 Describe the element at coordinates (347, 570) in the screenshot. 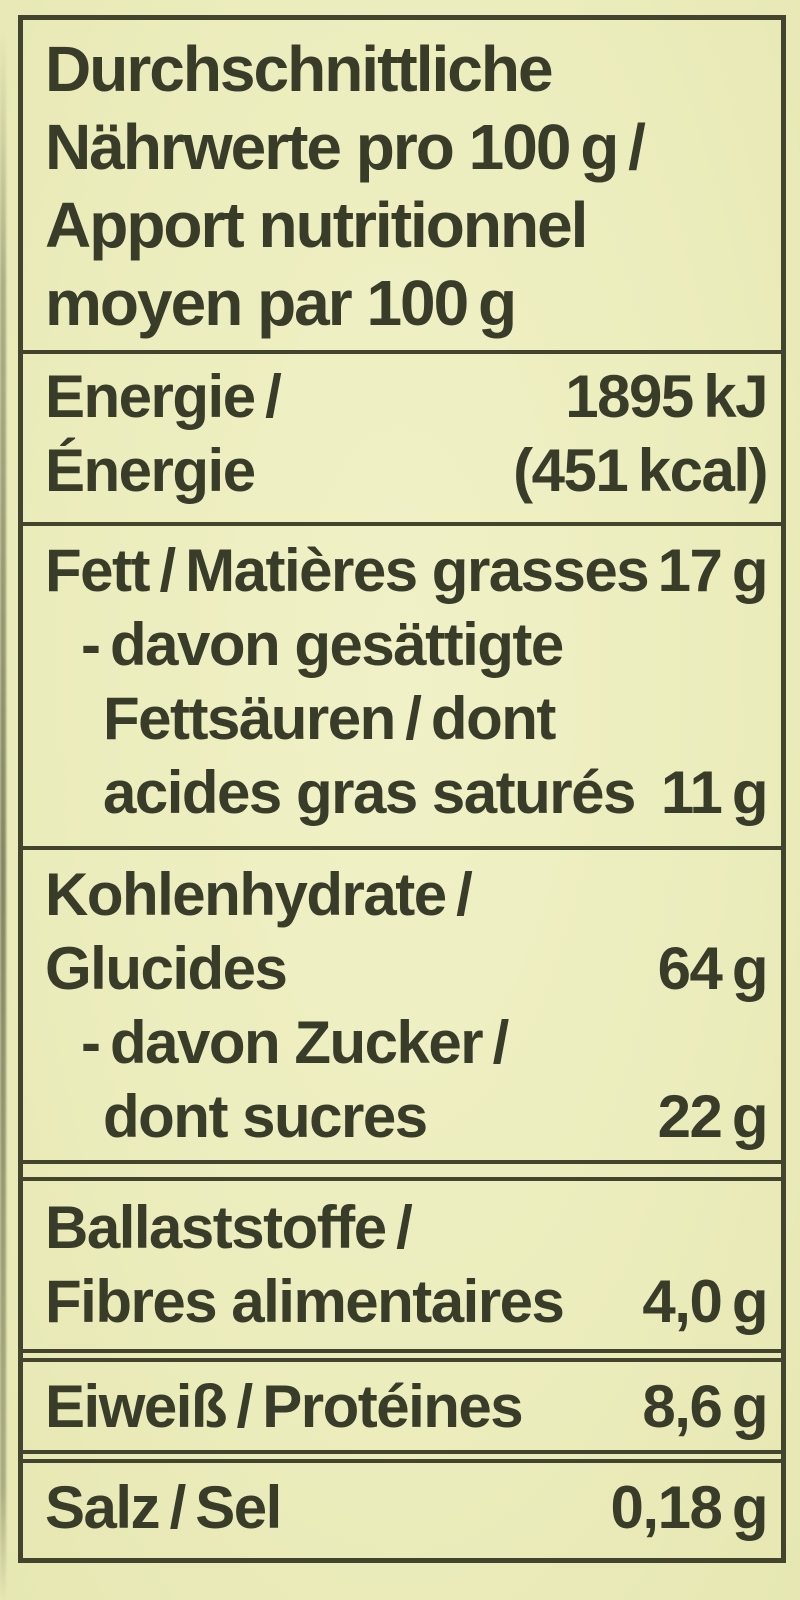

I see `fat-label: Fett / Matières grasses` at that location.